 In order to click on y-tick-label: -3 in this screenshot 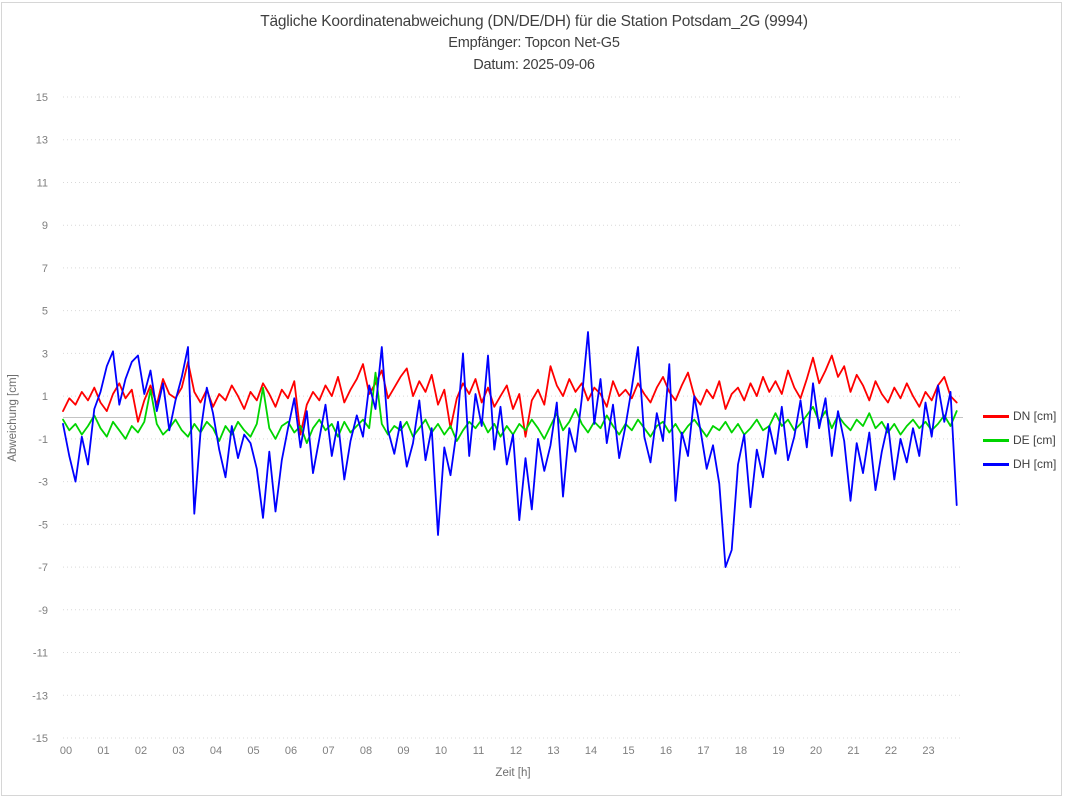, I will do `click(43, 483)`.